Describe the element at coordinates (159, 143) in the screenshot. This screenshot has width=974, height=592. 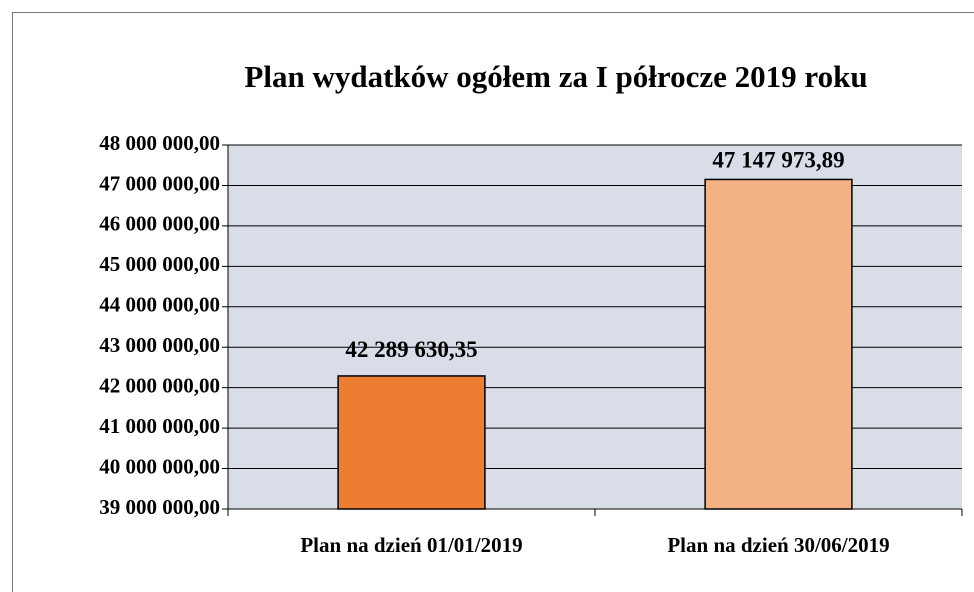
I see `y-tick-label: 48 000 000,00` at that location.